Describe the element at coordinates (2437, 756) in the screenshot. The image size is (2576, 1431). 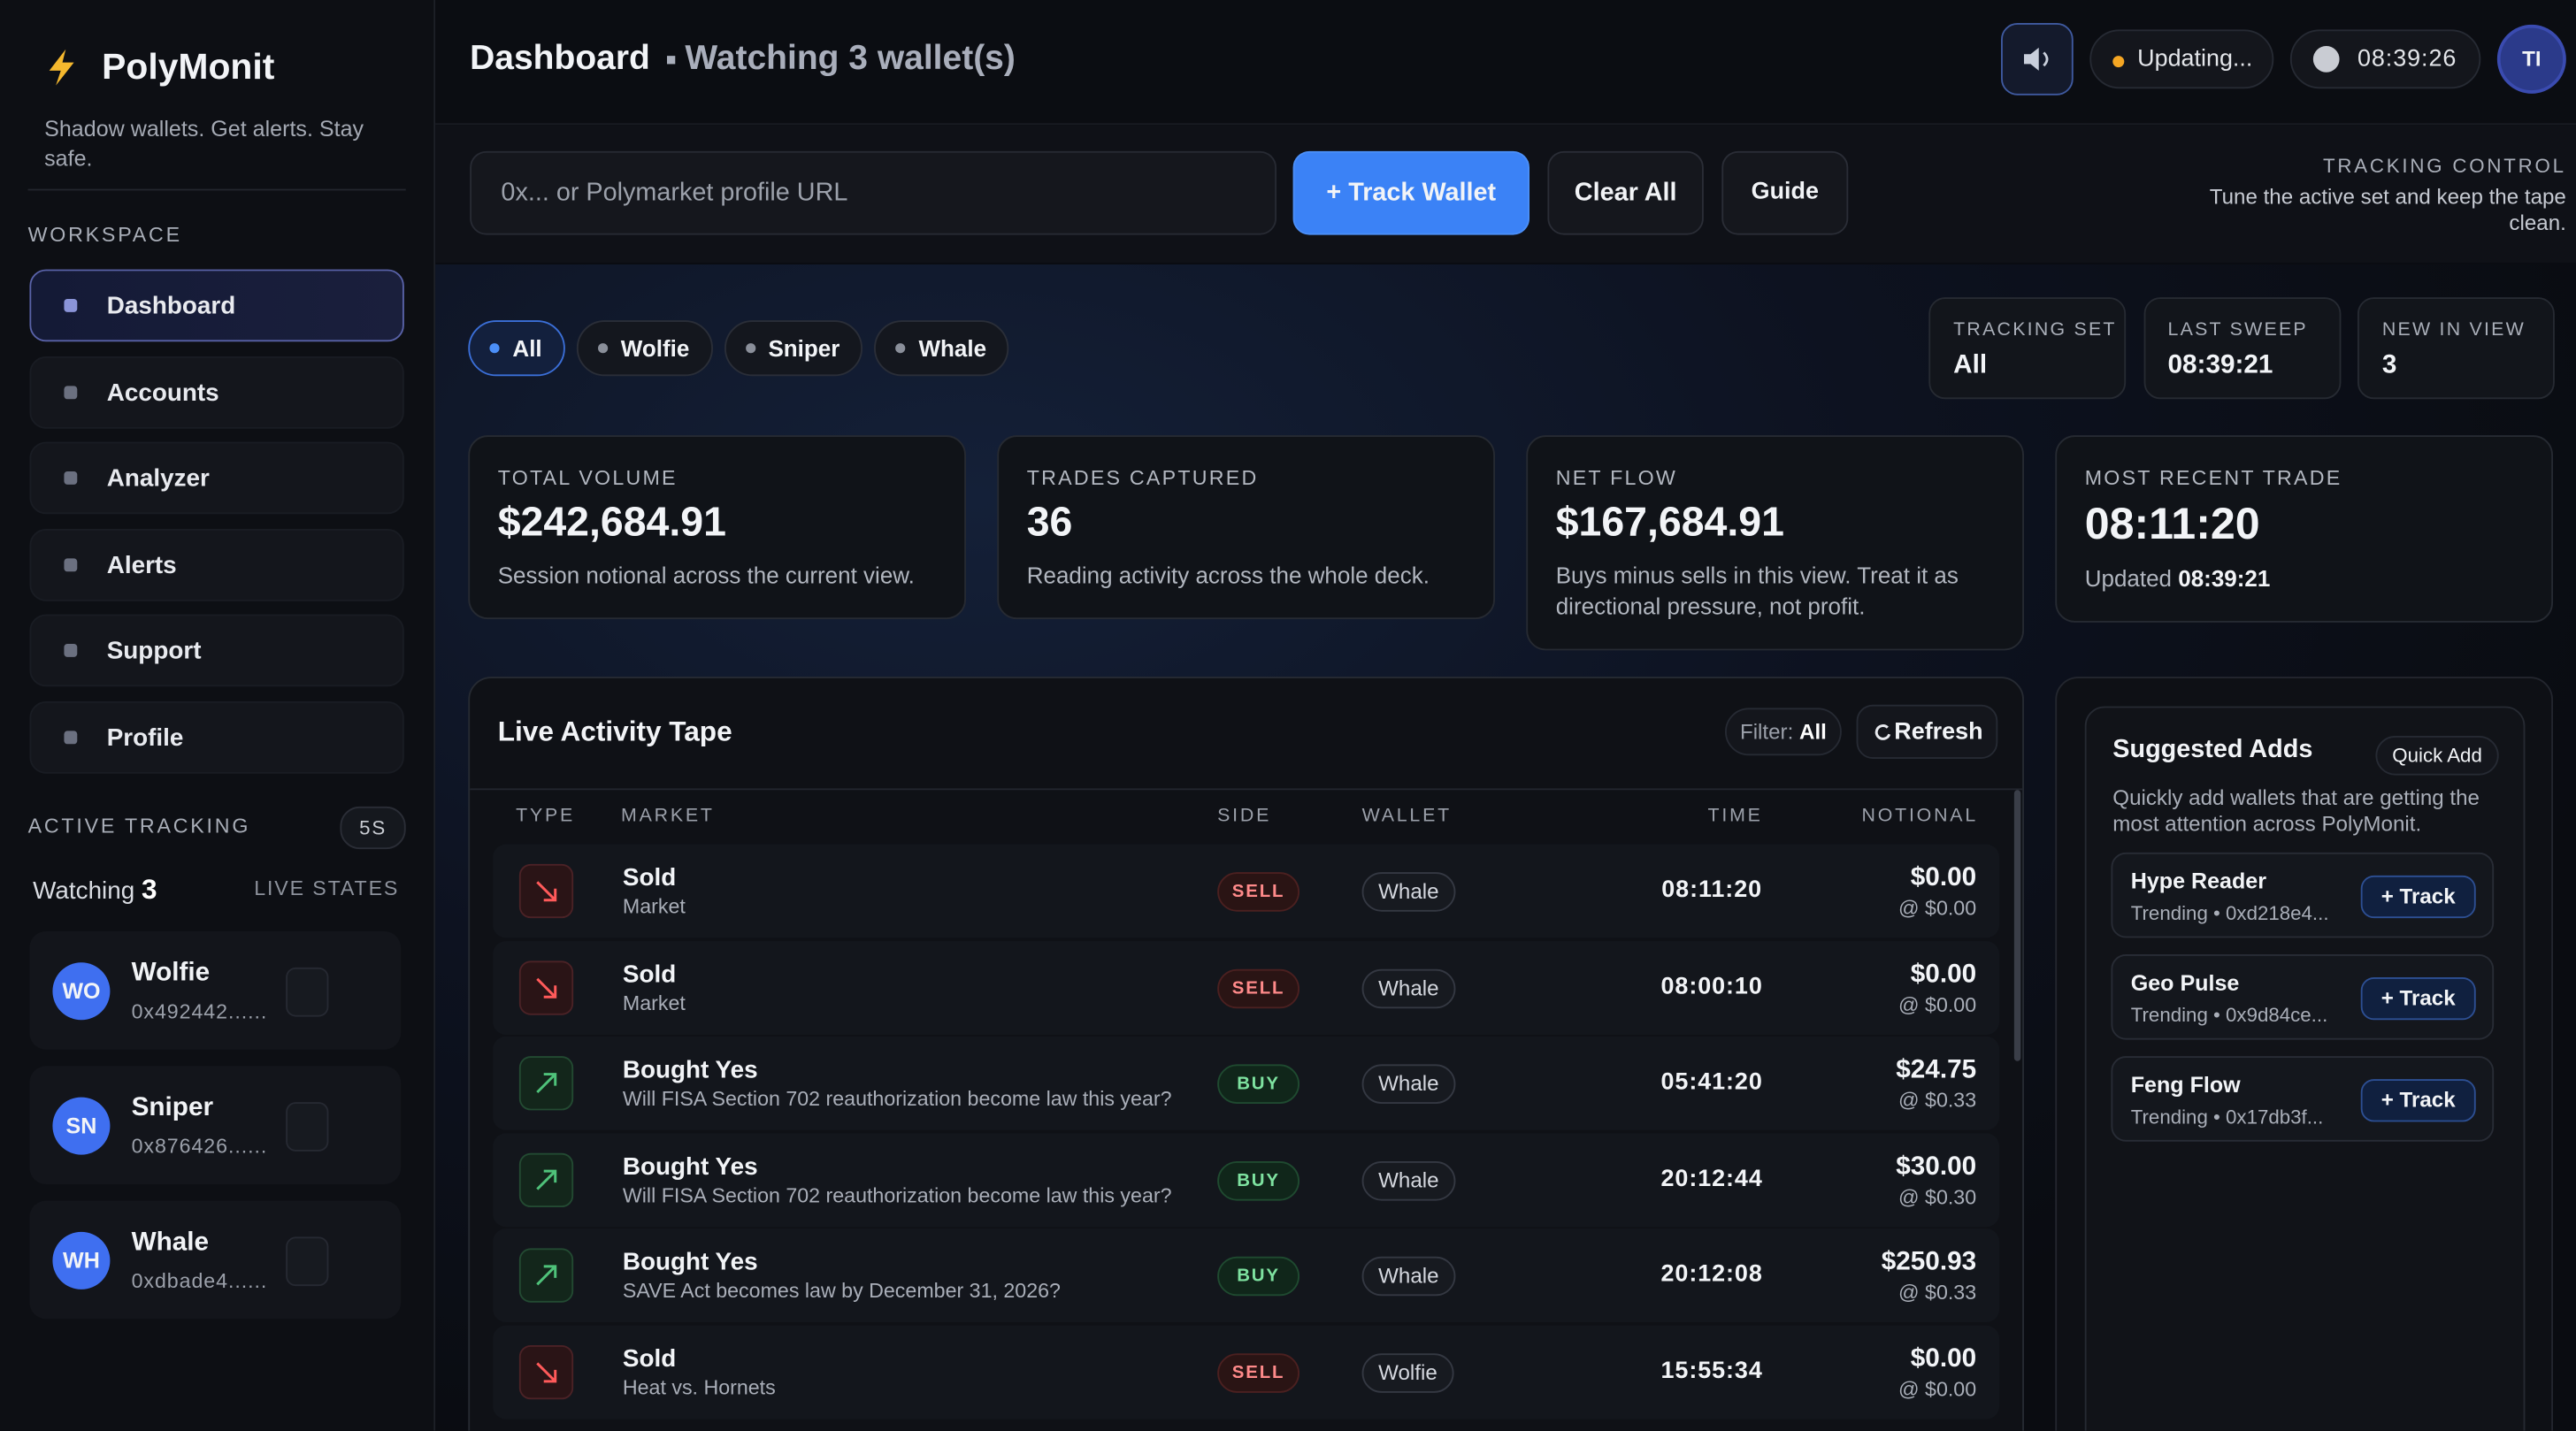
I see `quick-add-button: Quick Add` at that location.